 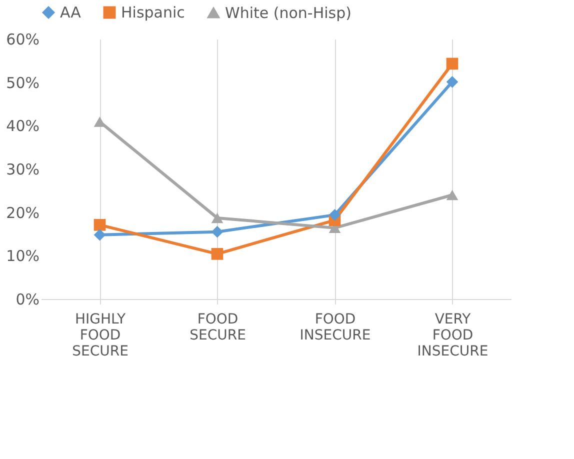 I want to click on y-tick-label: 10%, so click(x=23, y=256).